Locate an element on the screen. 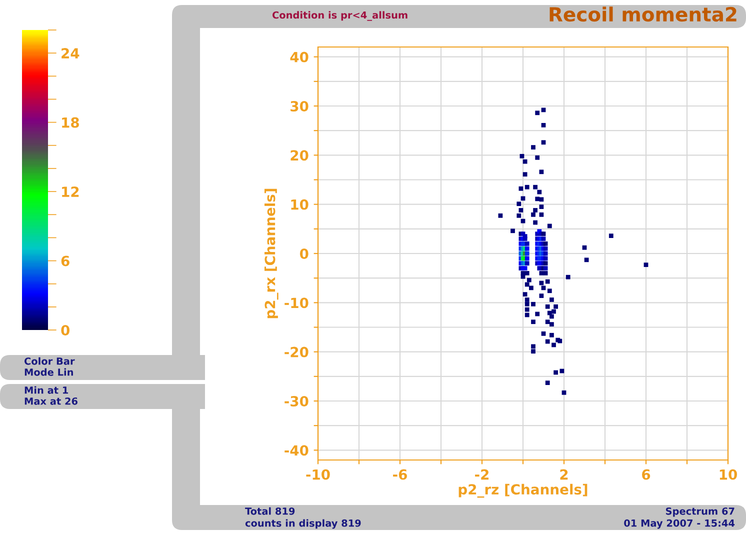  text: Total 819 is located at coordinates (270, 511).